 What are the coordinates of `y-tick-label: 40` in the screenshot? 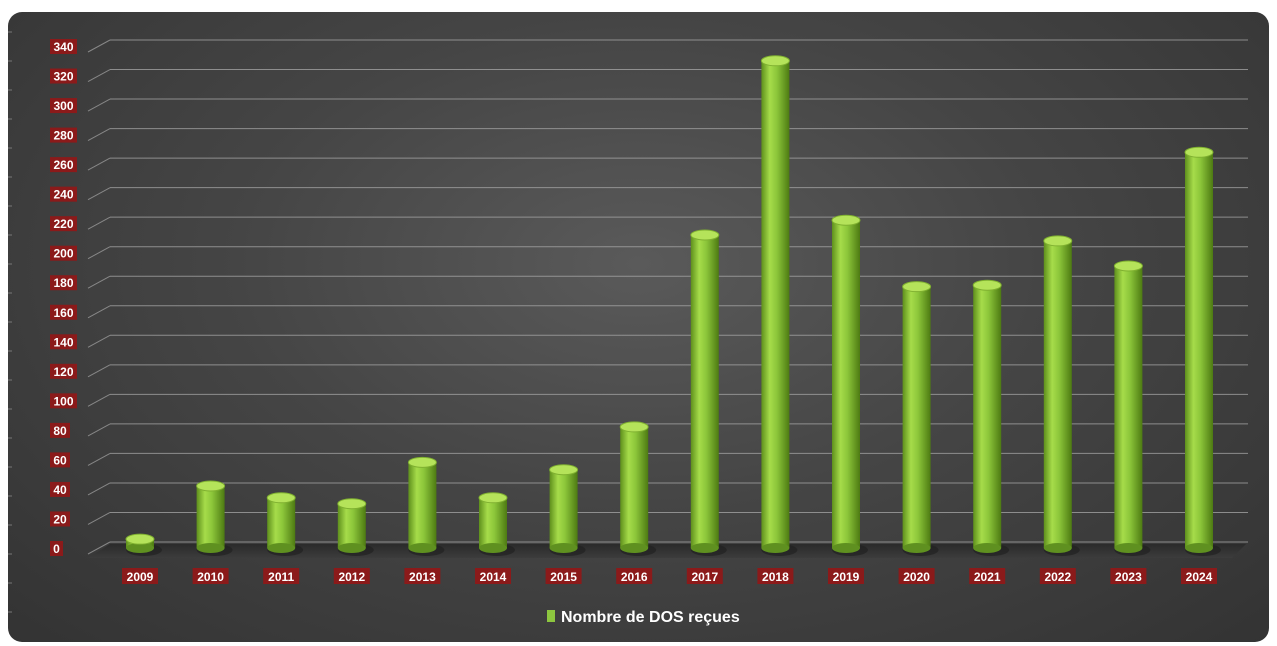 It's located at (60, 490).